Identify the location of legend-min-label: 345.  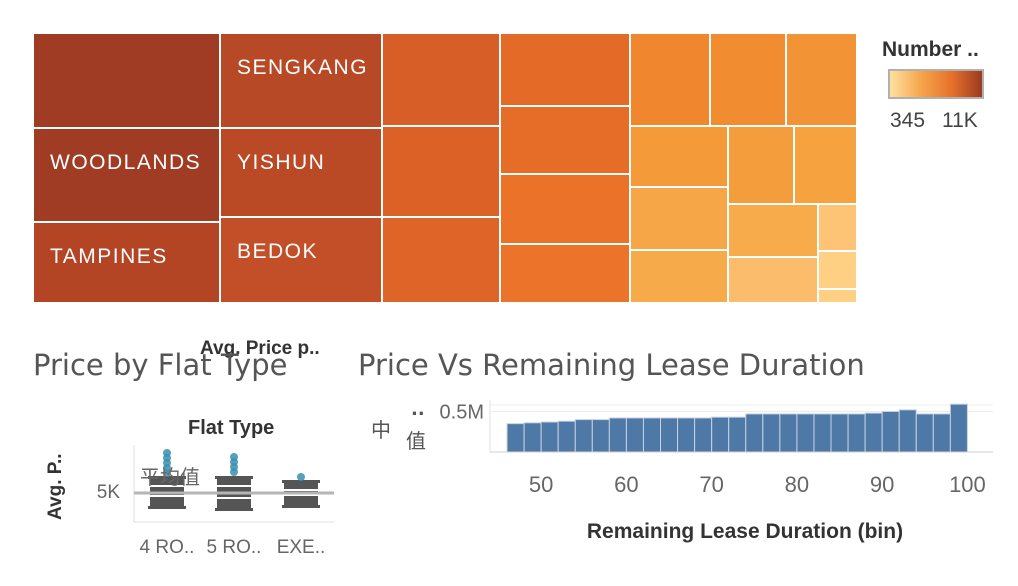
(908, 120).